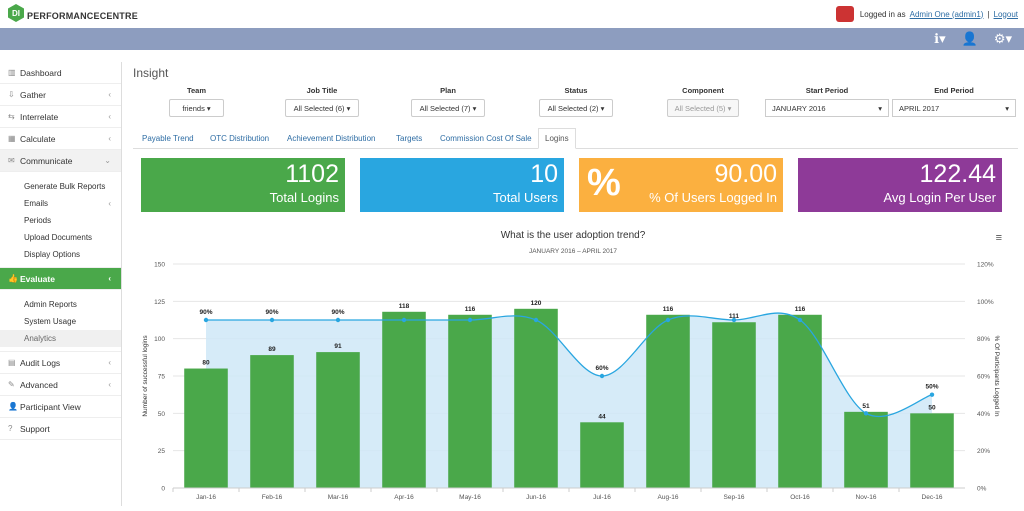  Describe the element at coordinates (33, 94) in the screenshot. I see `sidebar-item-label: Gather` at that location.